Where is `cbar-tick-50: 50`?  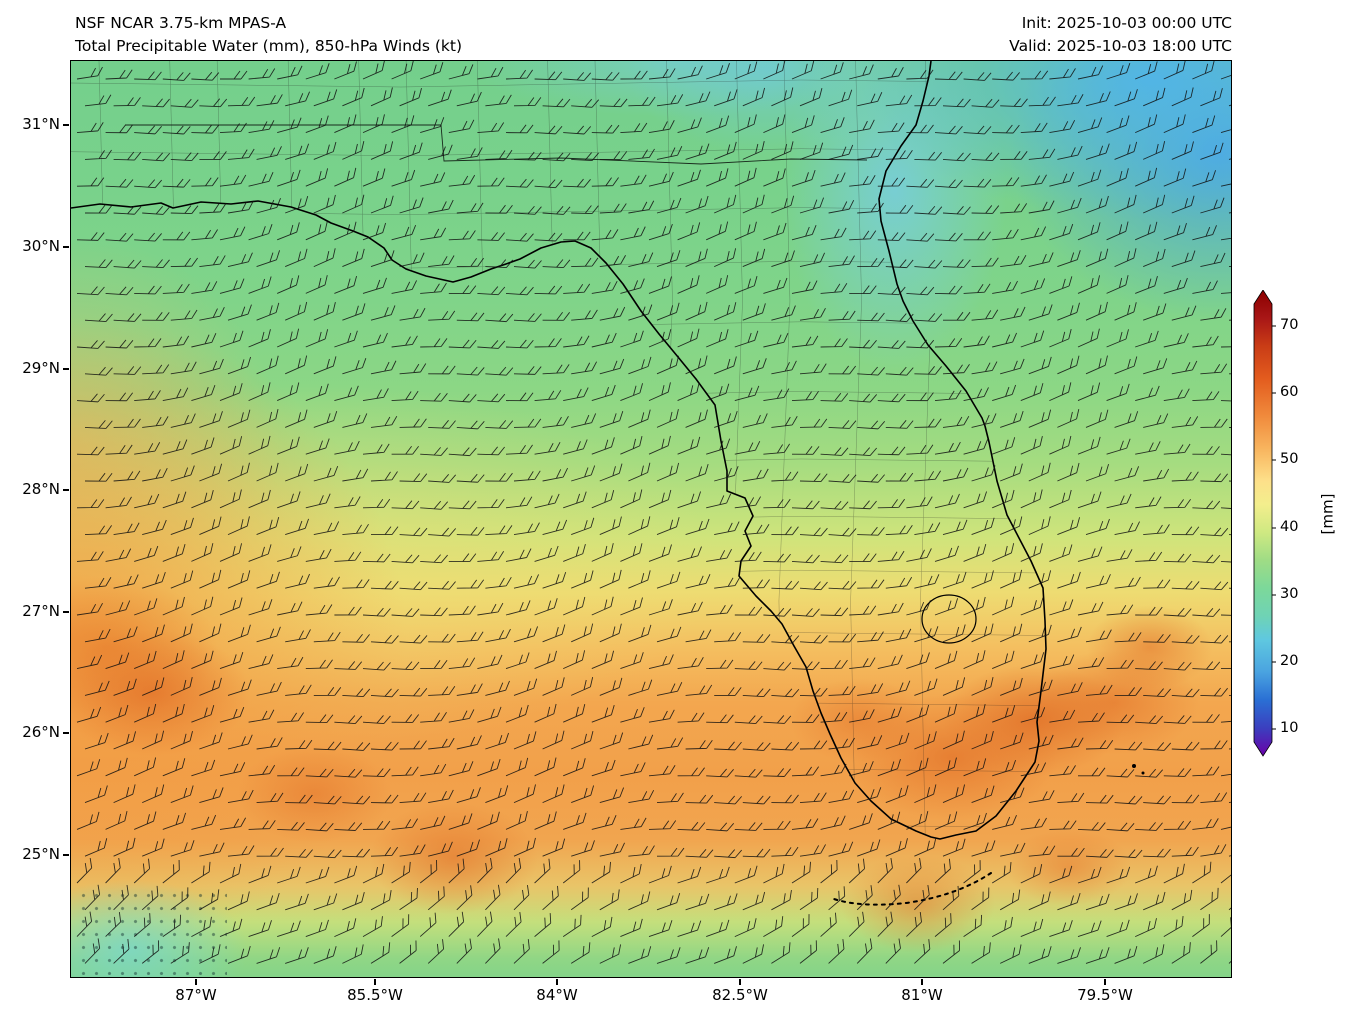 cbar-tick-50: 50 is located at coordinates (1289, 459).